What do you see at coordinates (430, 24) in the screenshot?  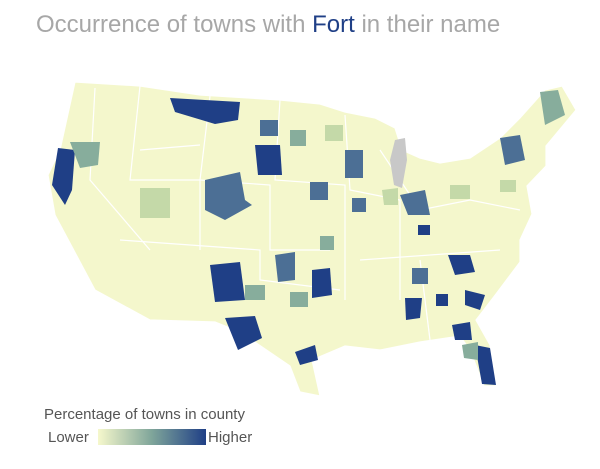 I see `title-suffix: in their name` at bounding box center [430, 24].